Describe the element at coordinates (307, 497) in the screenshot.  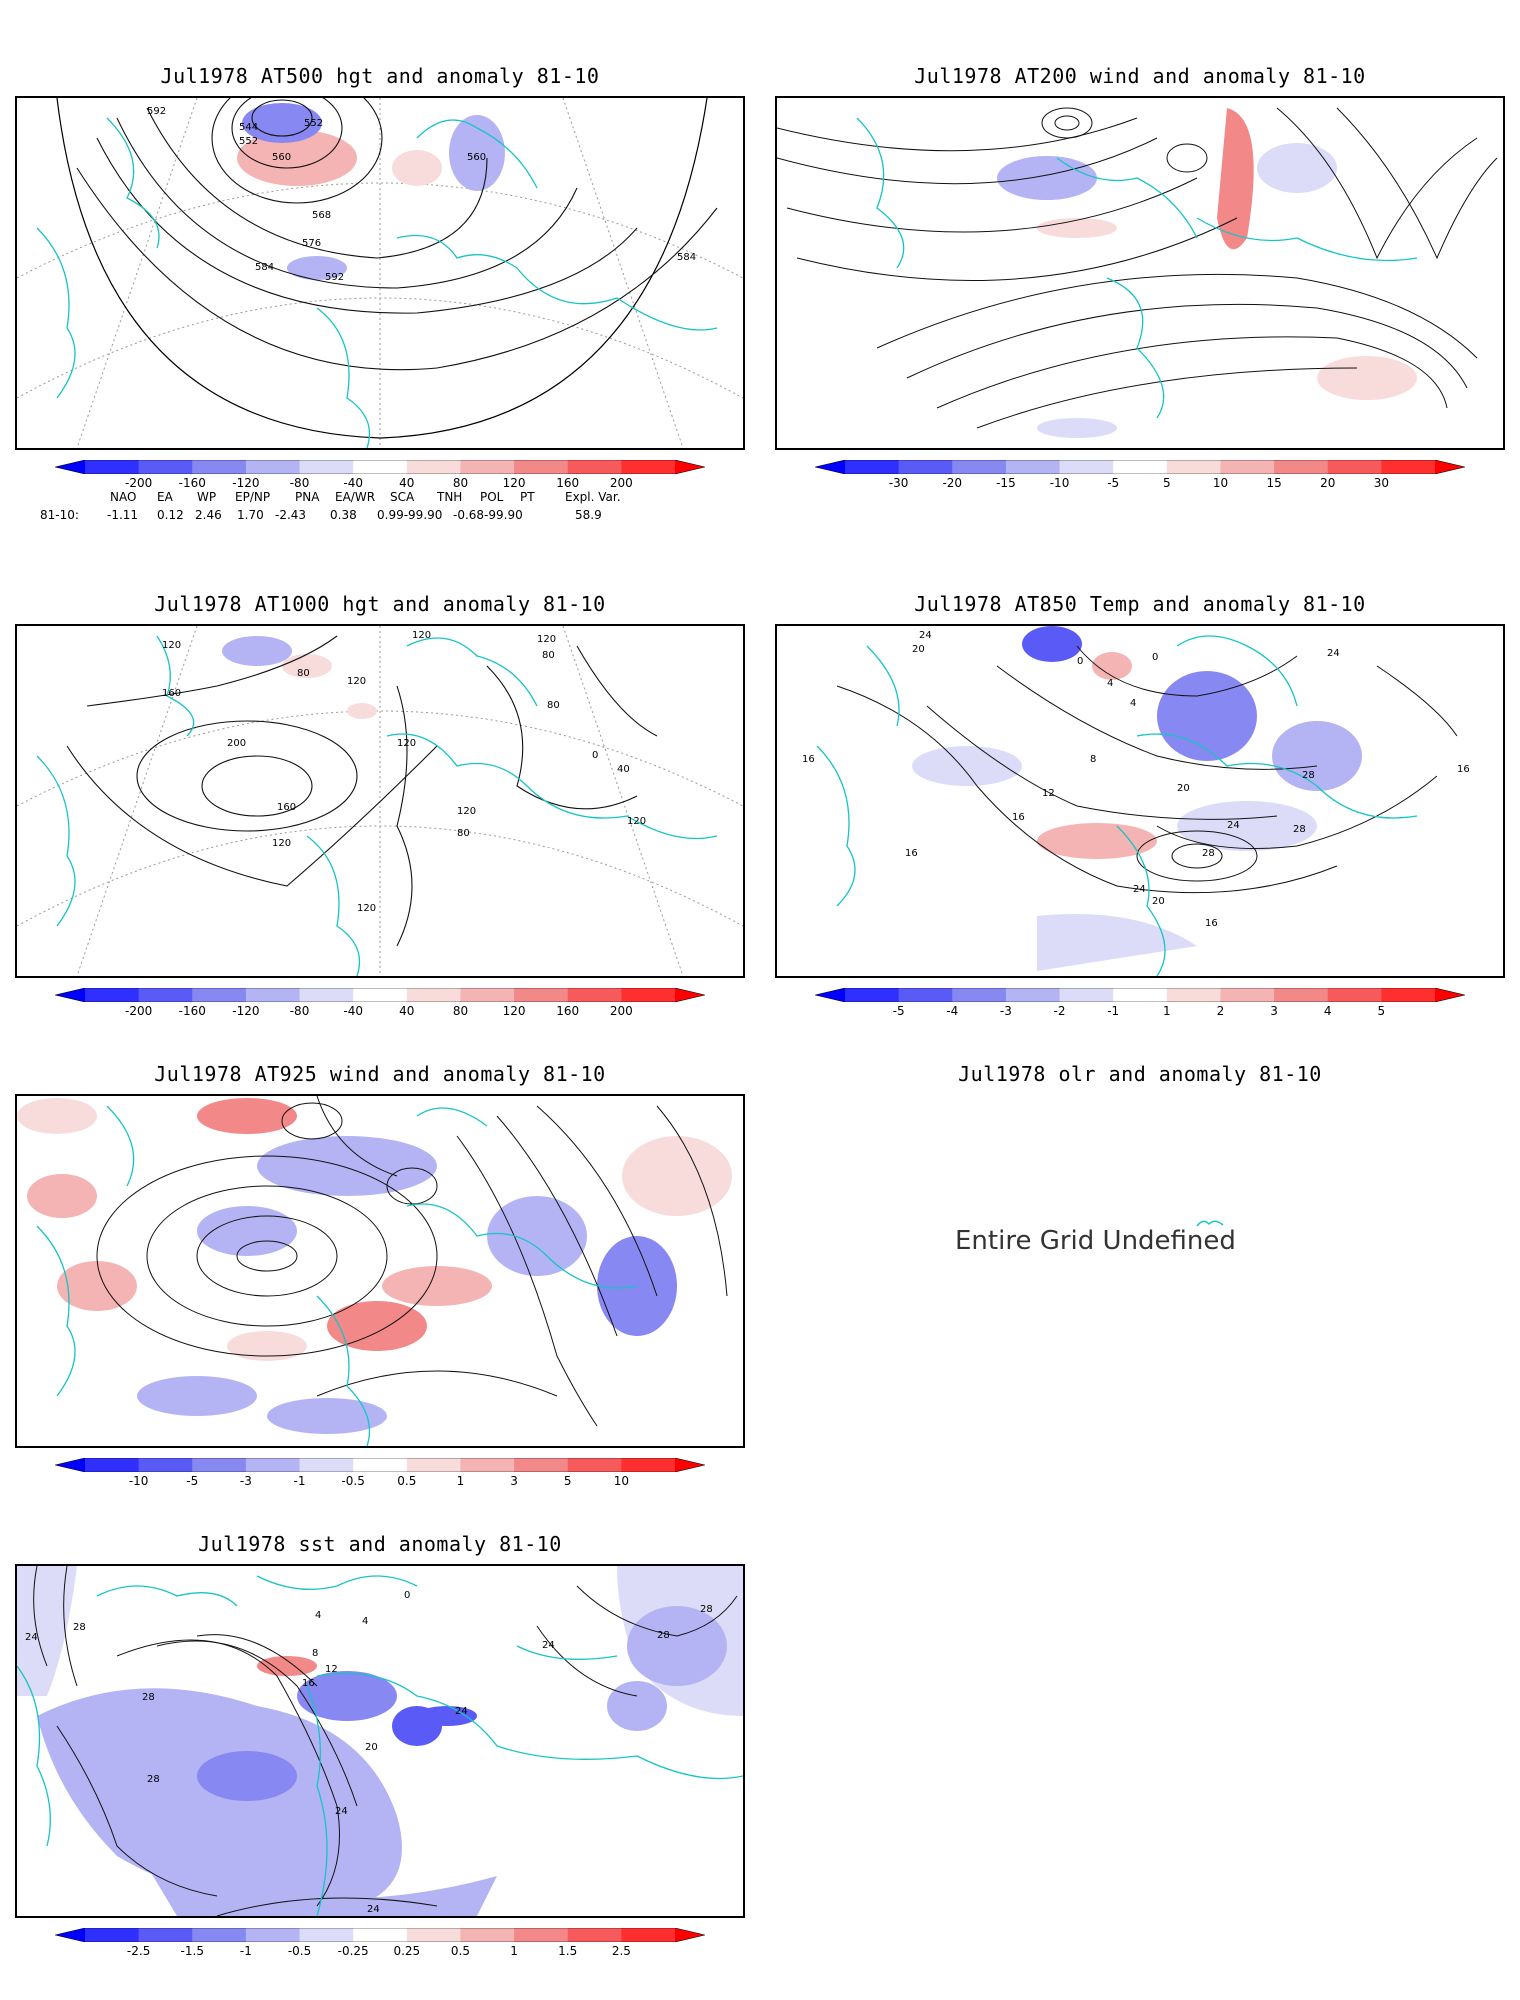
I see `index-header: PNA` at that location.